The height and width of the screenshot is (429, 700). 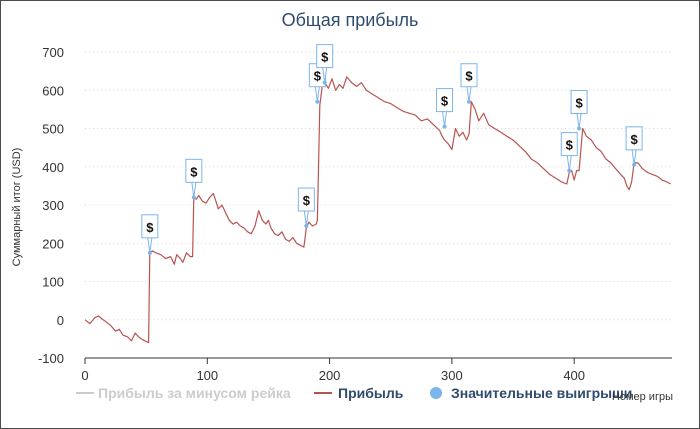 What do you see at coordinates (207, 375) in the screenshot?
I see `x-tick-label: 100` at bounding box center [207, 375].